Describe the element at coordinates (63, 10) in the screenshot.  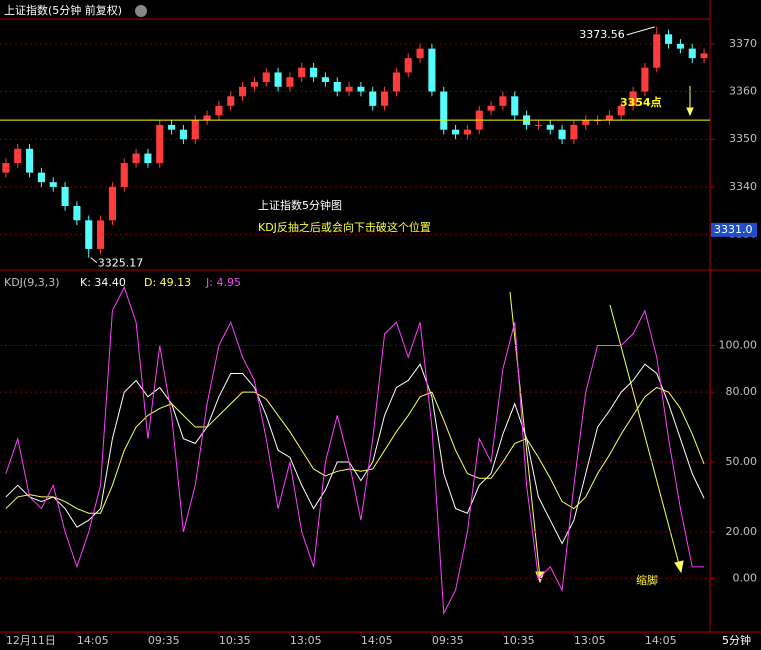
I see `chart-title: 上证指数(5分钟 前复权)` at that location.